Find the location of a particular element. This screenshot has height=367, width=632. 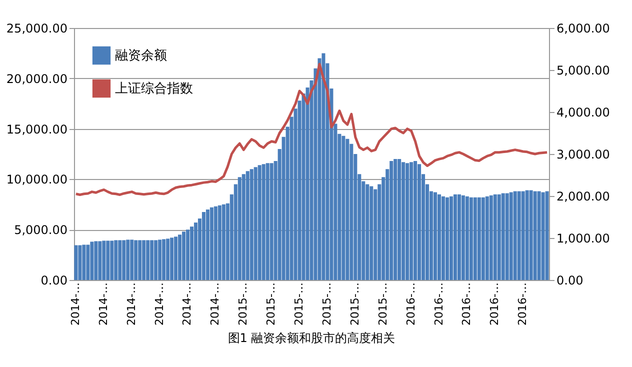

y2-tick-label: 2,000.00 is located at coordinates (583, 197).